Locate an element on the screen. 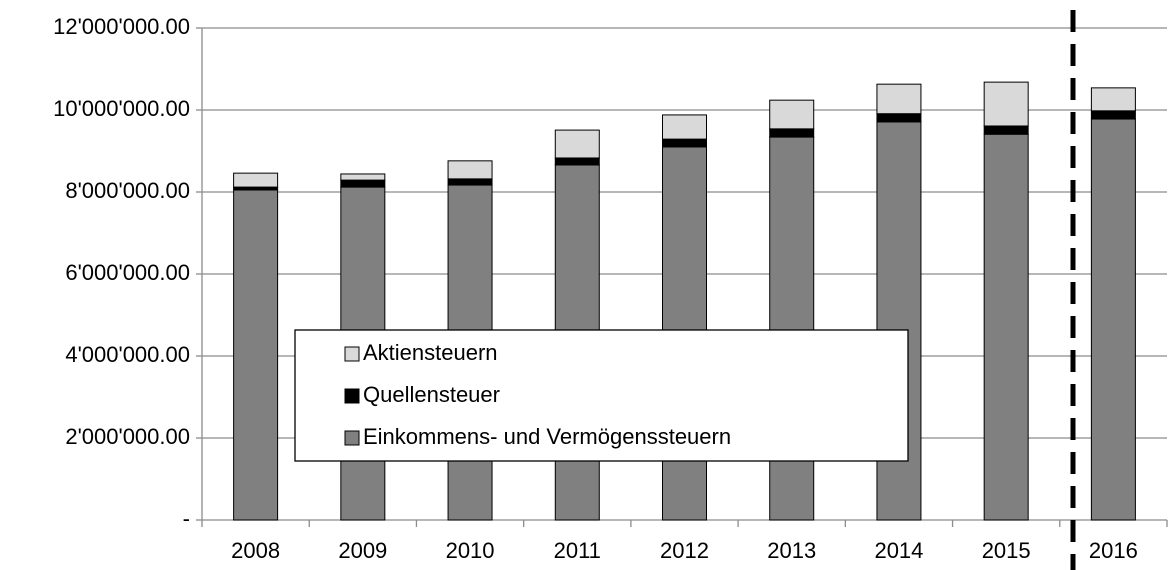  x-tick-label: 2015 is located at coordinates (1006, 550).